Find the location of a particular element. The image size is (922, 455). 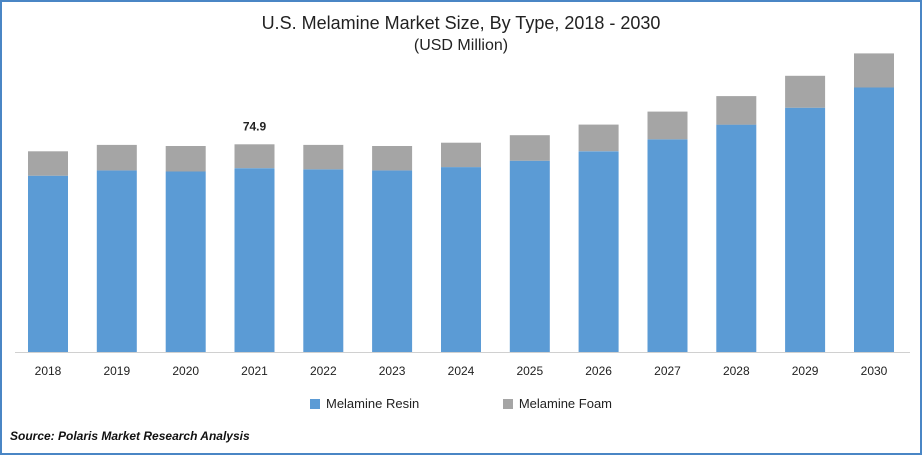

bar-foam-2027 is located at coordinates (667, 125).